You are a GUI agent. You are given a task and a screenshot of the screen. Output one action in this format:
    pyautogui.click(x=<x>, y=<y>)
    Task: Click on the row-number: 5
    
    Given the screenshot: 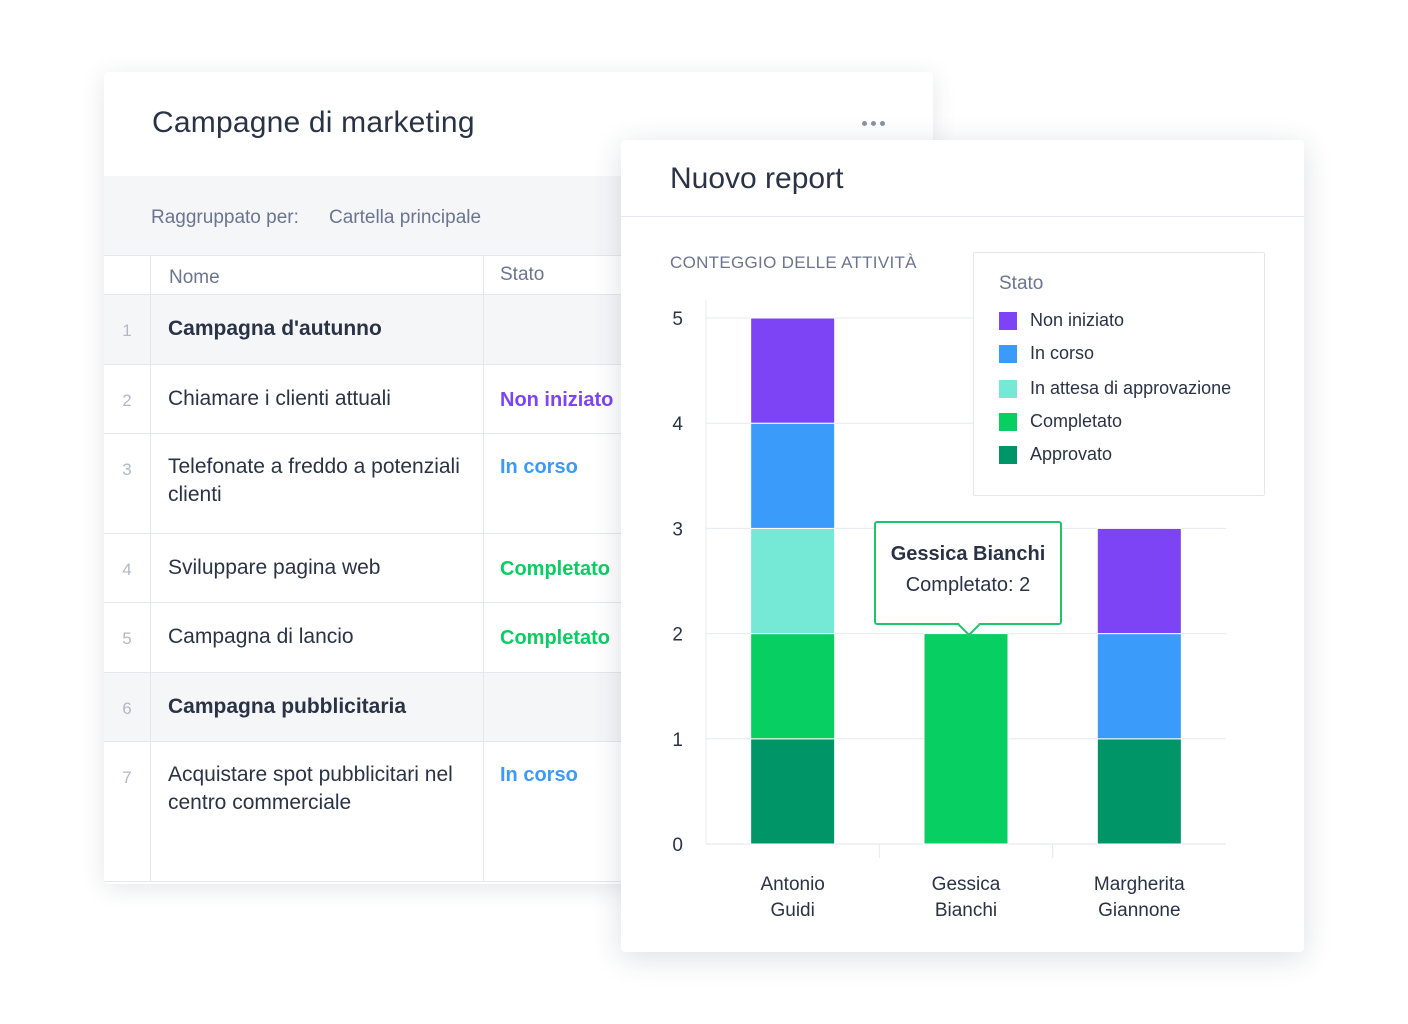 What is the action you would take?
    pyautogui.click(x=127, y=637)
    